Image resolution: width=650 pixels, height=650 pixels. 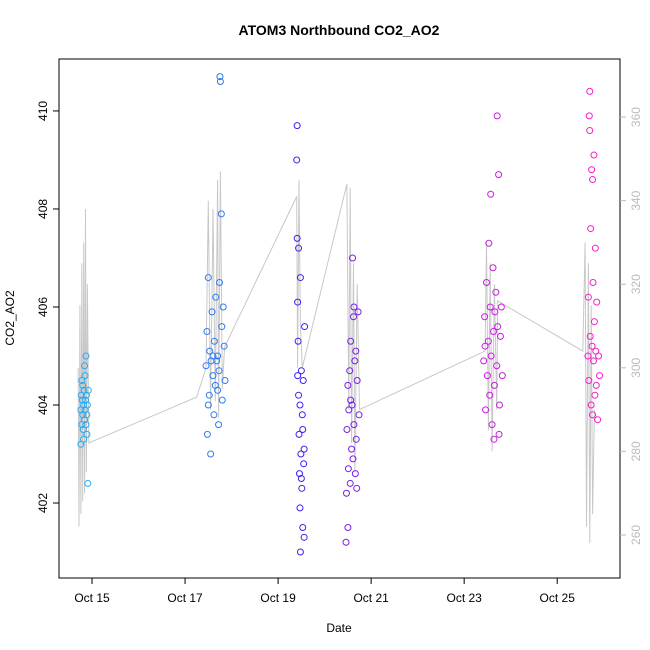 What do you see at coordinates (43, 405) in the screenshot?
I see `y-tick-label: 404` at bounding box center [43, 405].